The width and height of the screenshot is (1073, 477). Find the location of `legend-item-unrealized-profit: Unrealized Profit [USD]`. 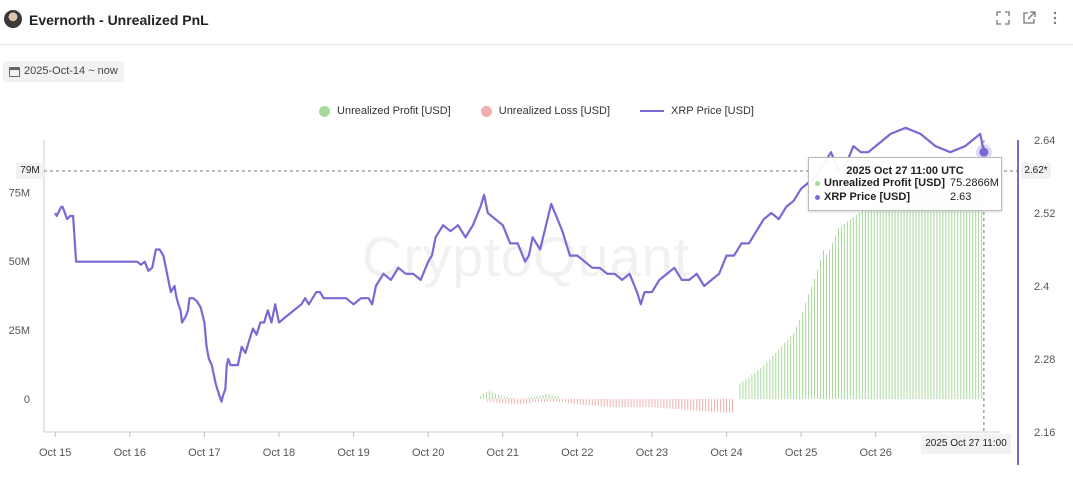

legend-item-unrealized-profit: Unrealized Profit [USD] is located at coordinates (385, 111).